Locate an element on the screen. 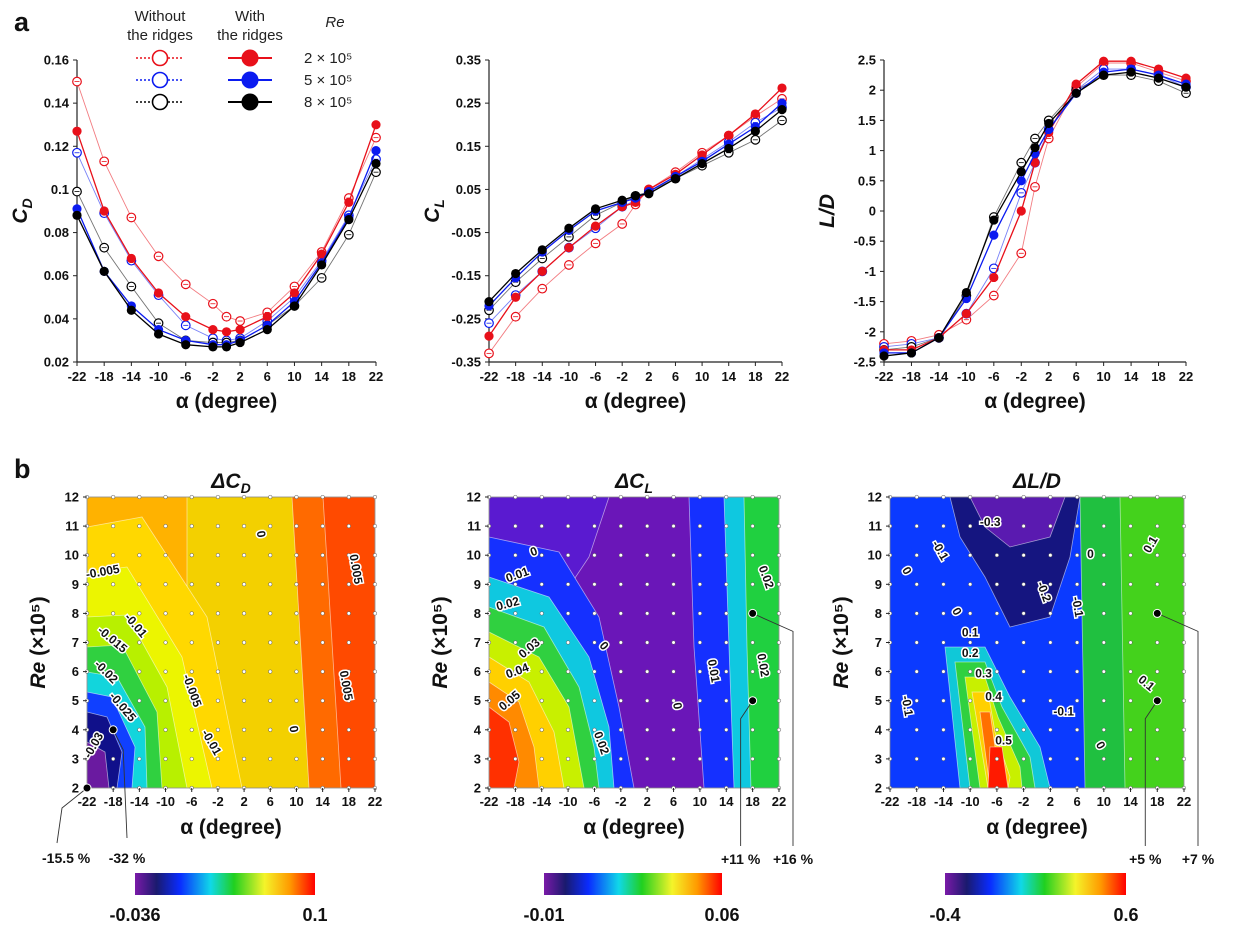 The image size is (1235, 930). series-line is located at coordinates (635, 226).